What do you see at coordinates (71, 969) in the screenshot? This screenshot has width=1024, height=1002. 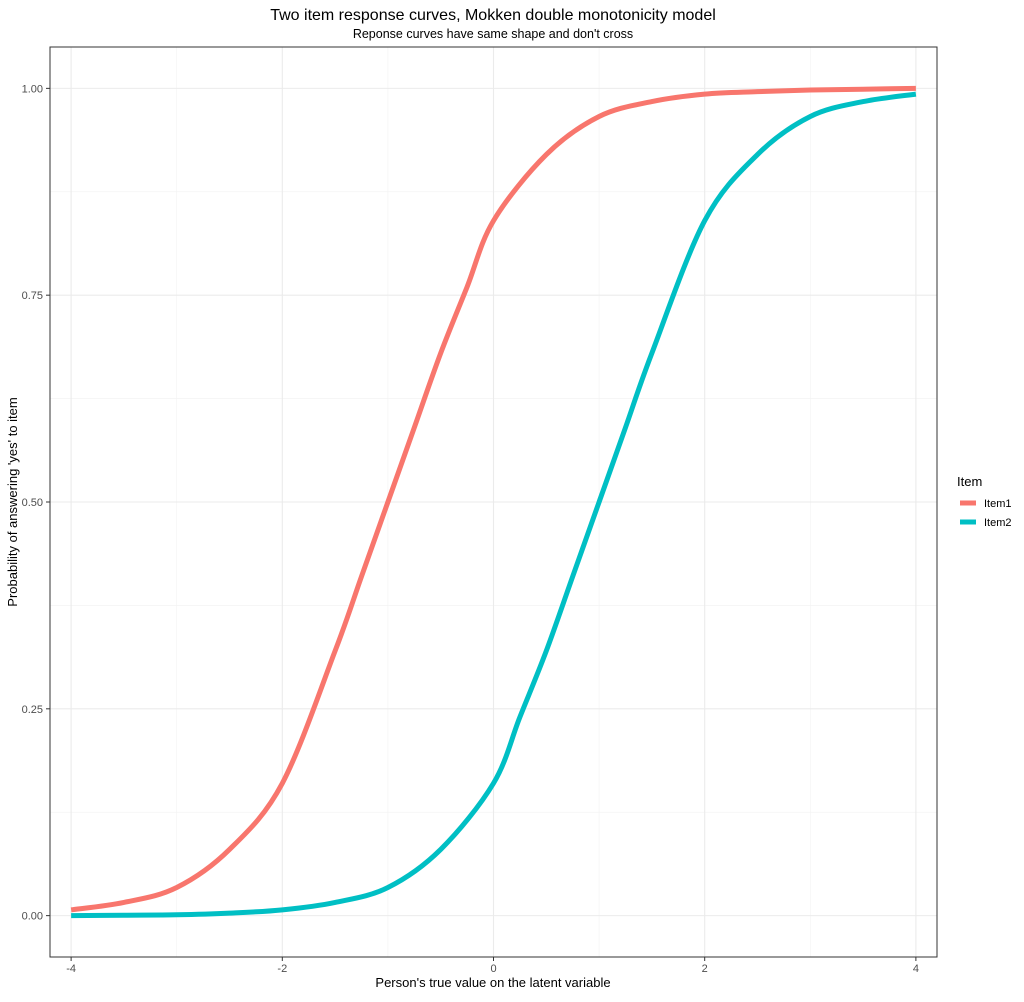 I see `x-tick-label: -4` at bounding box center [71, 969].